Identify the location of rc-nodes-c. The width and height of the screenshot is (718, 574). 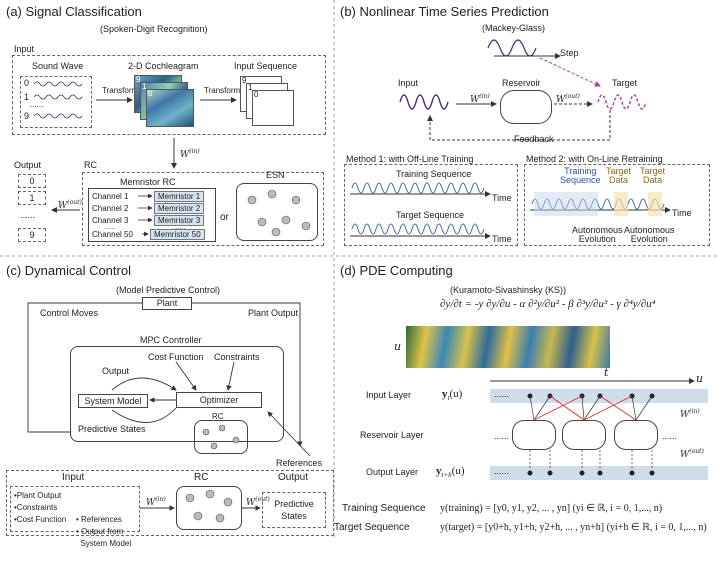
(212, 473).